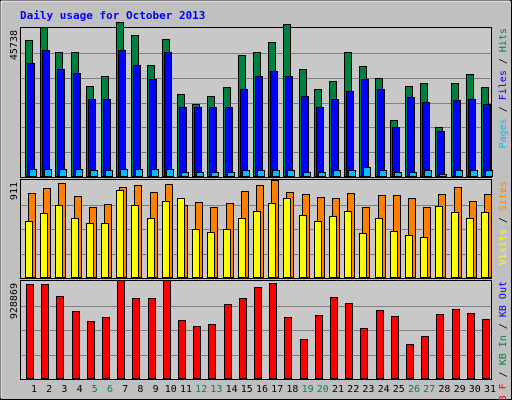 The height and width of the screenshot is (400, 512). What do you see at coordinates (232, 389) in the screenshot?
I see `x-tick-label-day-14: 14` at bounding box center [232, 389].